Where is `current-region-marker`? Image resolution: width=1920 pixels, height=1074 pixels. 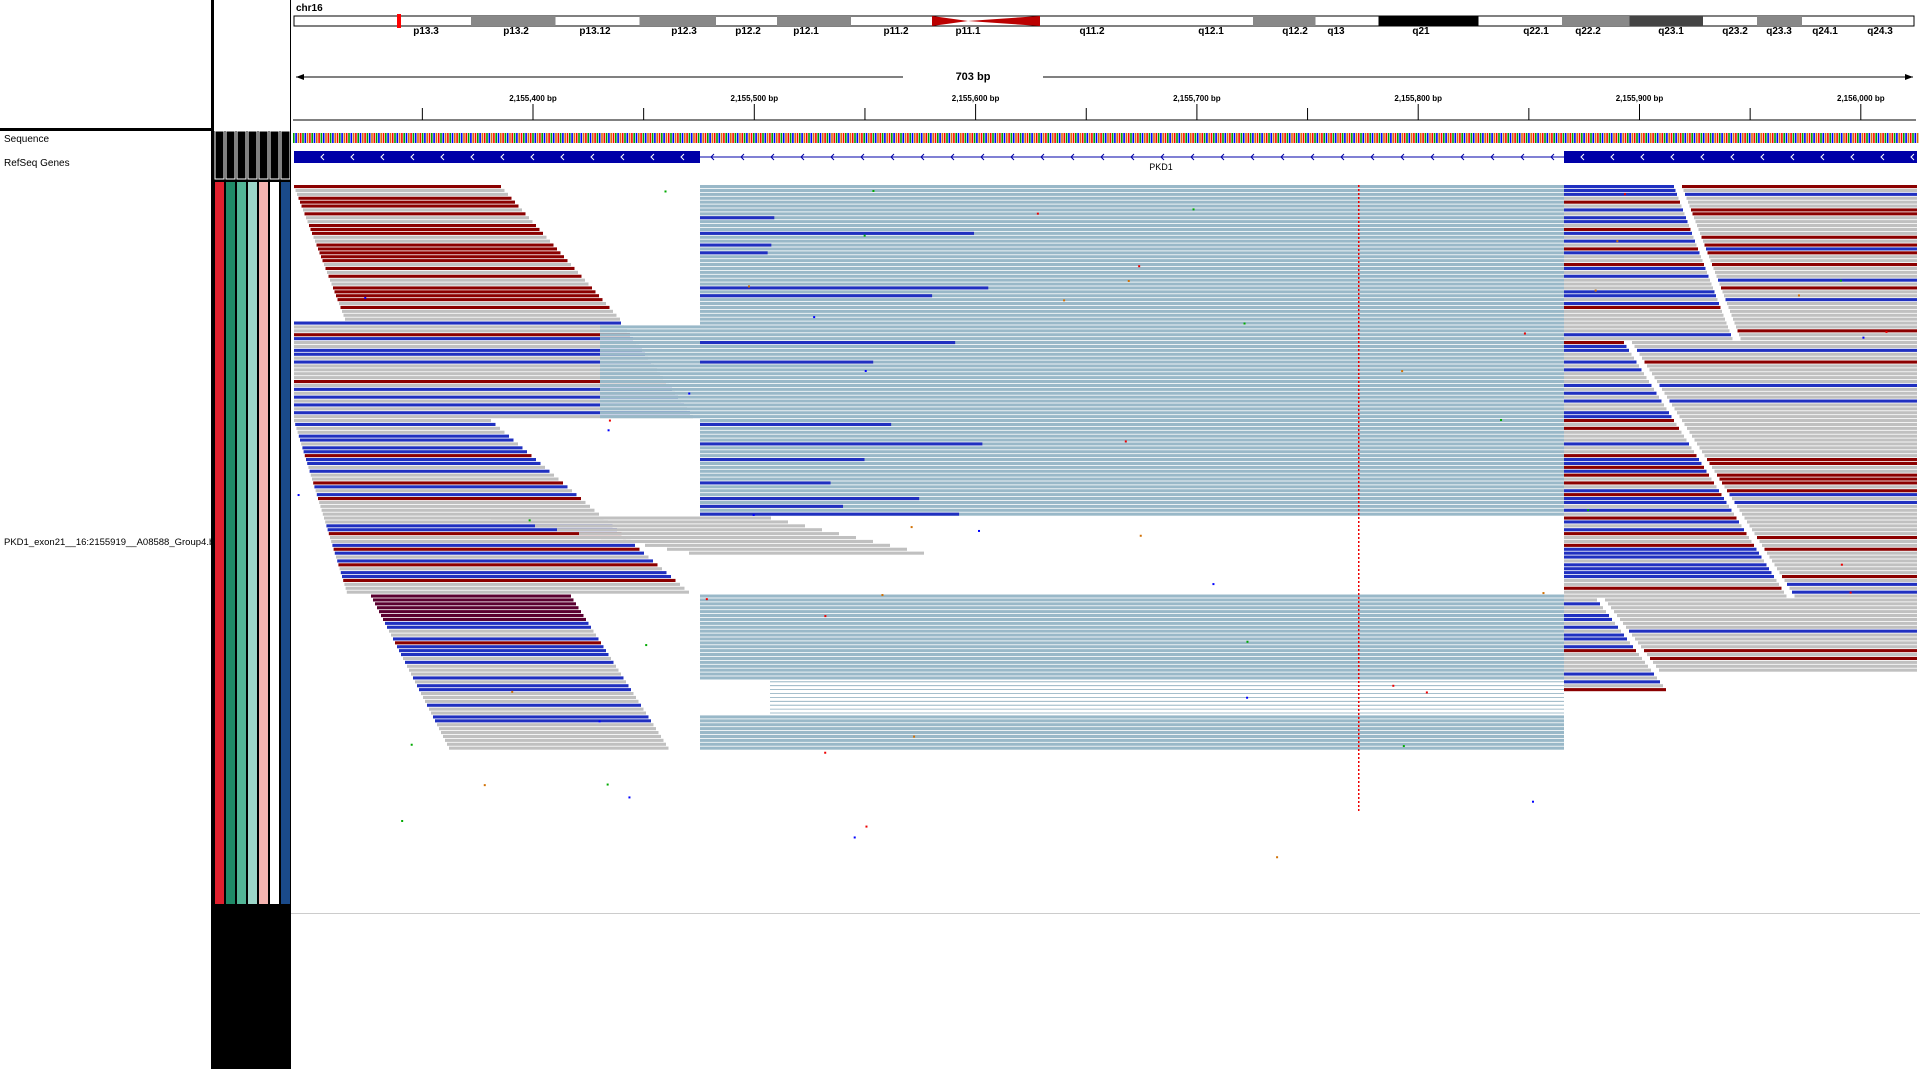 current-region-marker is located at coordinates (399, 21).